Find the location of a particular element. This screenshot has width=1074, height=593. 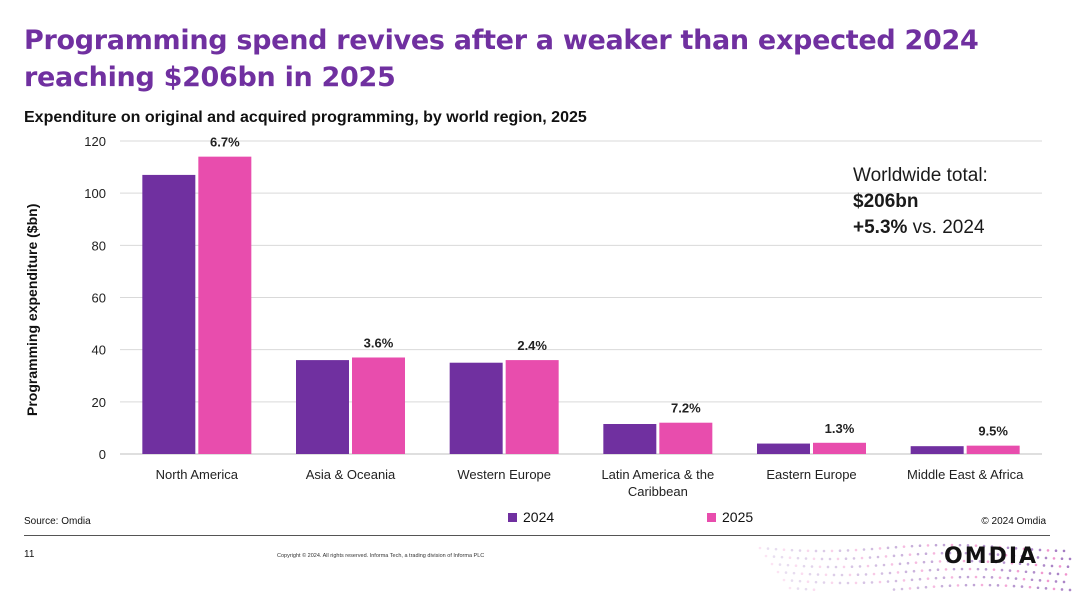

x-tick-label-line: Middle East & Africa is located at coordinates (965, 474).